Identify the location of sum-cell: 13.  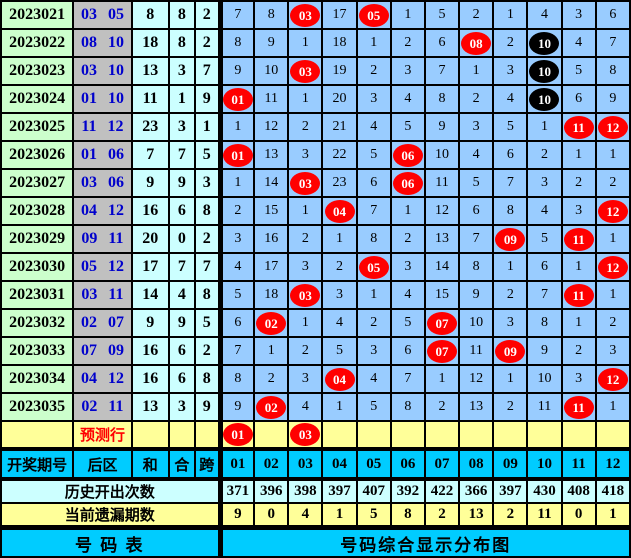
(150, 407).